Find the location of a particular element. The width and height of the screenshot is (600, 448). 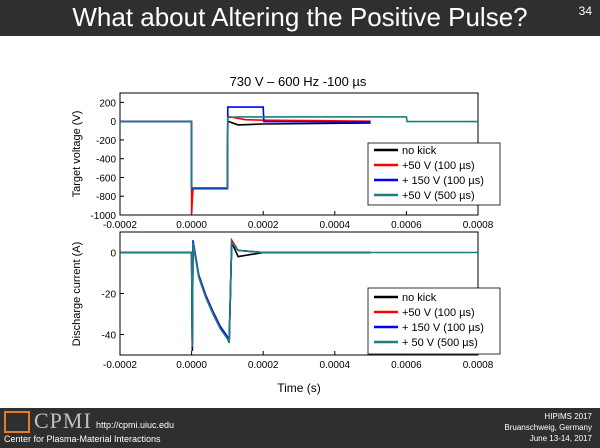

top-xtick-label: 0.0008 is located at coordinates (478, 225).